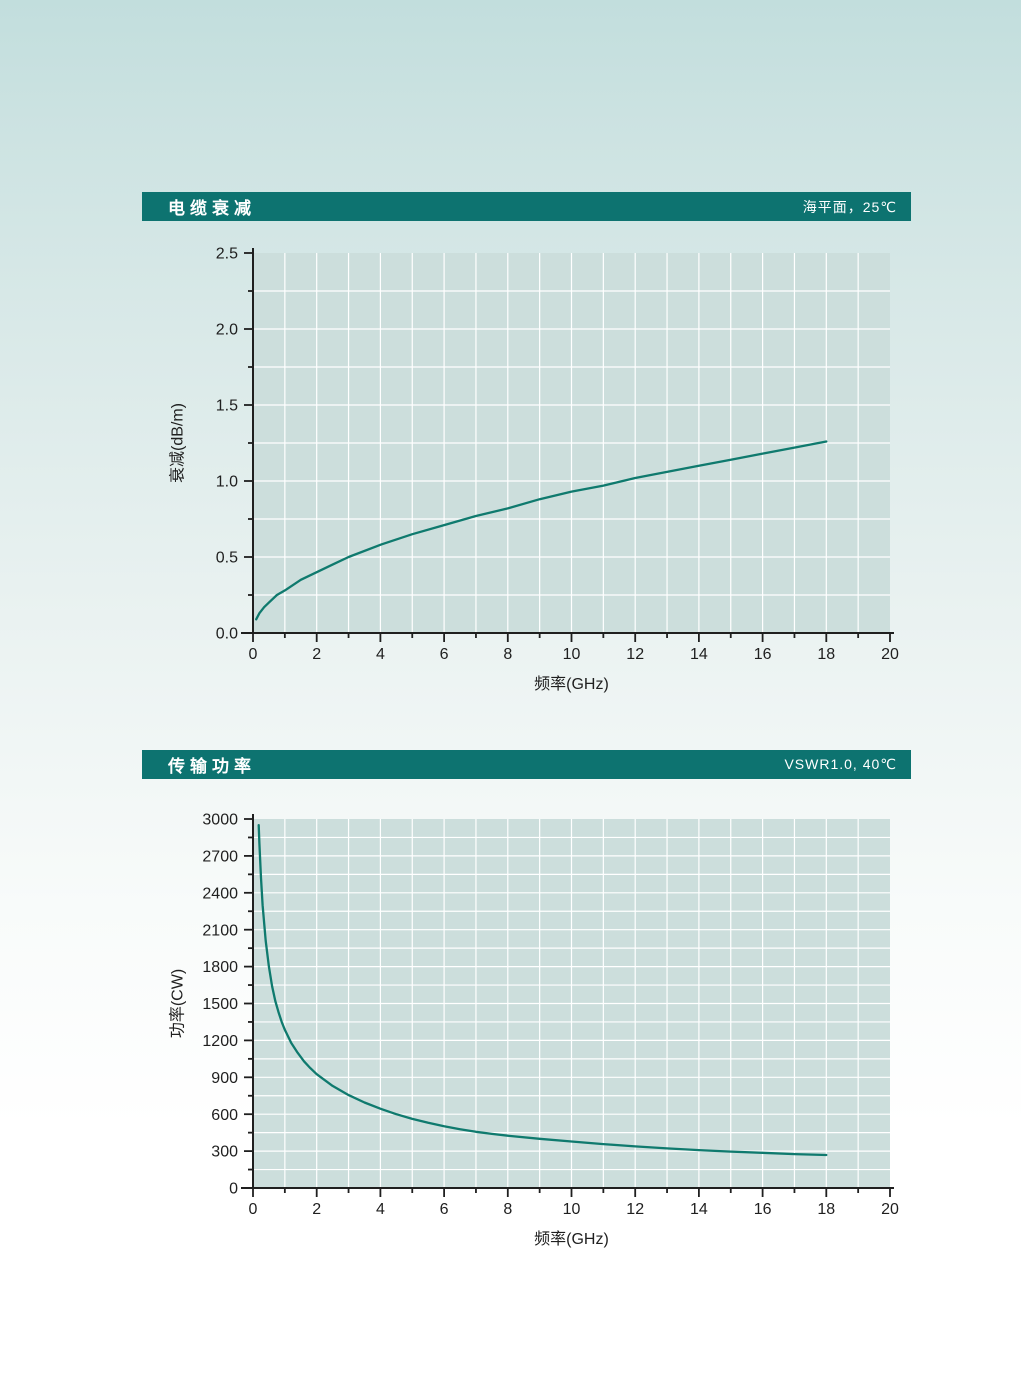  What do you see at coordinates (227, 406) in the screenshot?
I see `y-tick-label: 1.5` at bounding box center [227, 406].